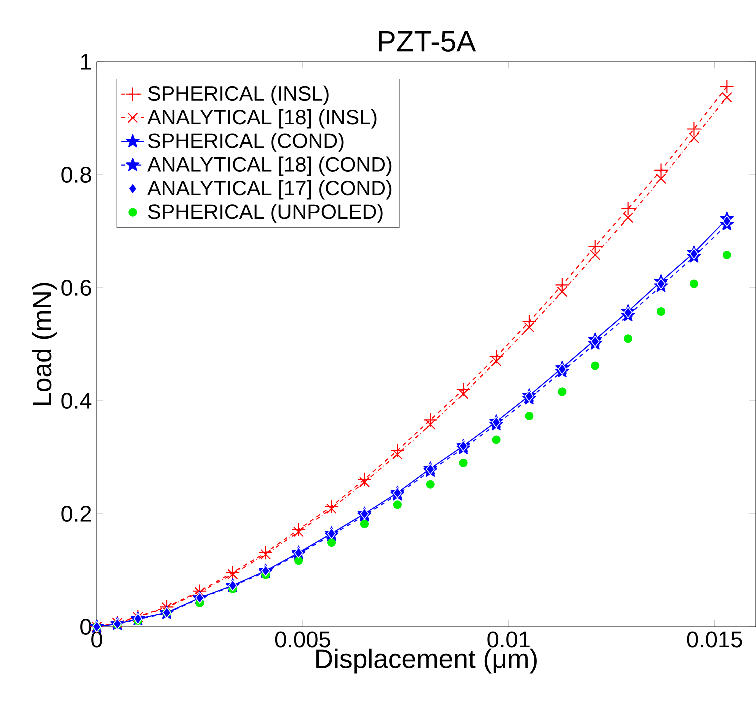 The image size is (756, 702). I want to click on y-tick-label: 0.4, so click(77, 401).